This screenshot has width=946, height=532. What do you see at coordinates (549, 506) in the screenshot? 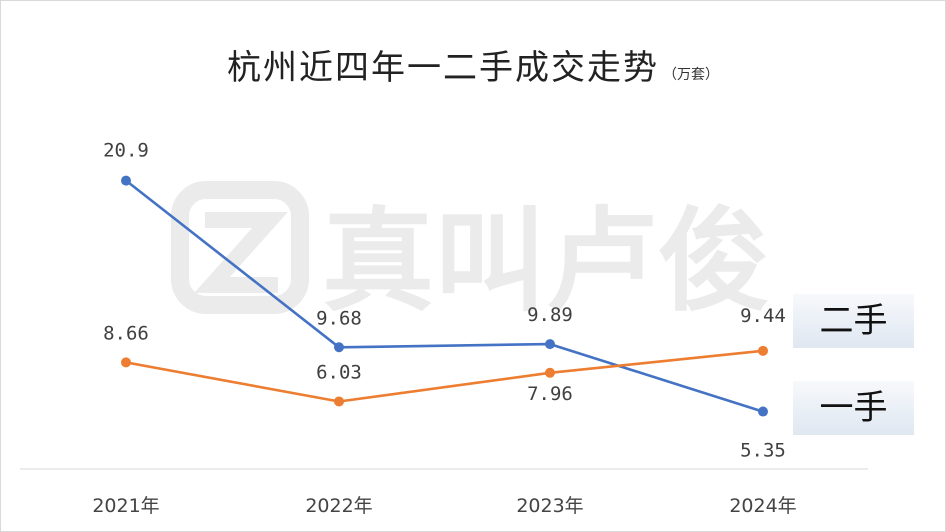
I see `x-tick-label: 2023年` at bounding box center [549, 506].